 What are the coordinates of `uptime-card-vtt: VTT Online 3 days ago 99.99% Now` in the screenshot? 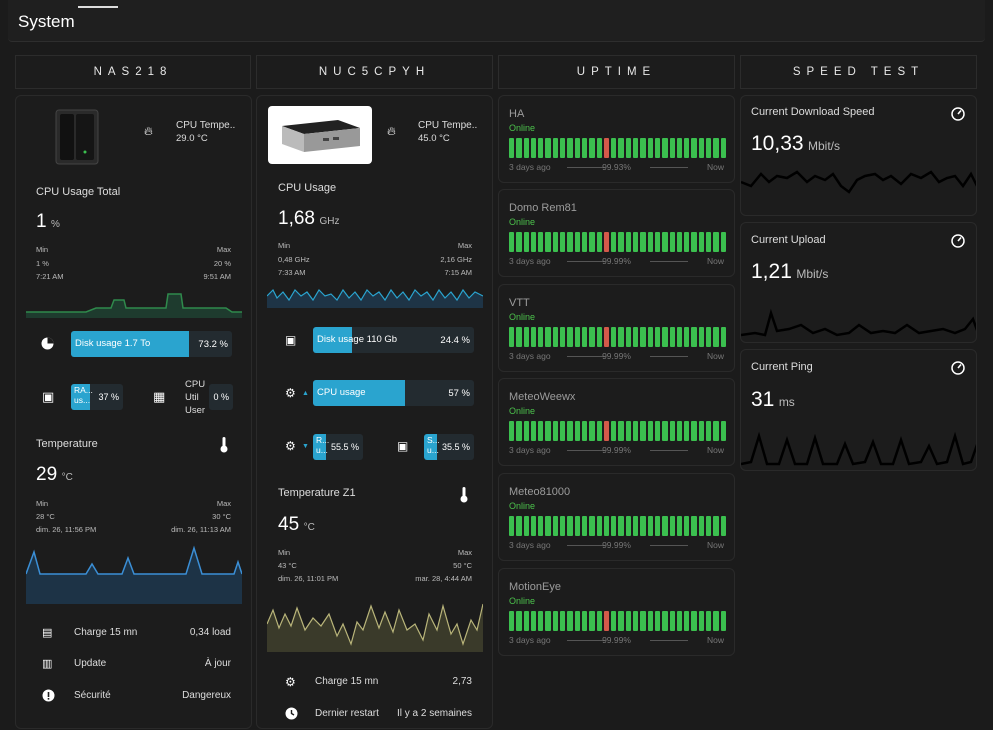 It's located at (616, 328).